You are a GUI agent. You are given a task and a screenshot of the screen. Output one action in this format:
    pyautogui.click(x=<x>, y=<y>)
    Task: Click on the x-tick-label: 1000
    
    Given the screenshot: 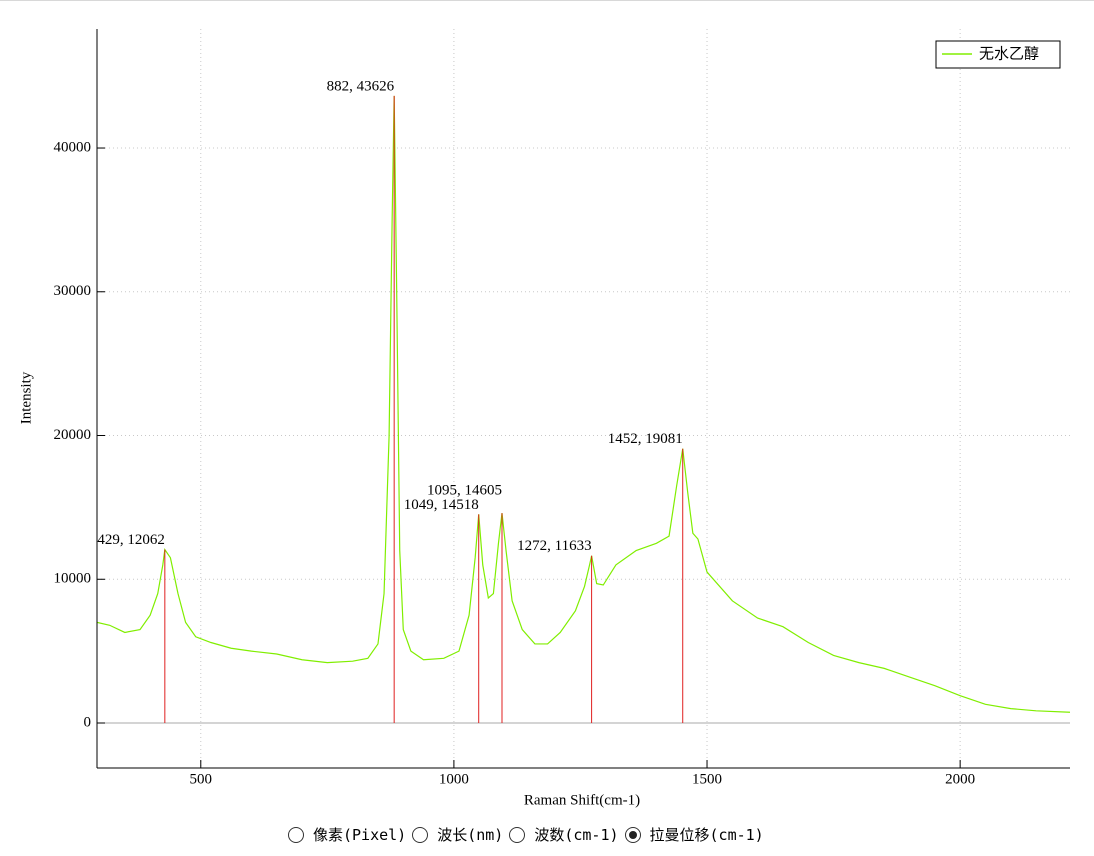 What is the action you would take?
    pyautogui.click(x=454, y=779)
    